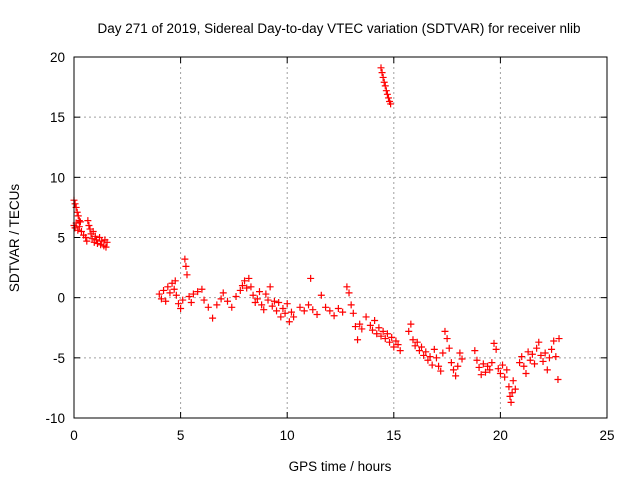 The width and height of the screenshot is (640, 480). What do you see at coordinates (606, 435) in the screenshot?
I see `x-tick-label: 25` at bounding box center [606, 435].